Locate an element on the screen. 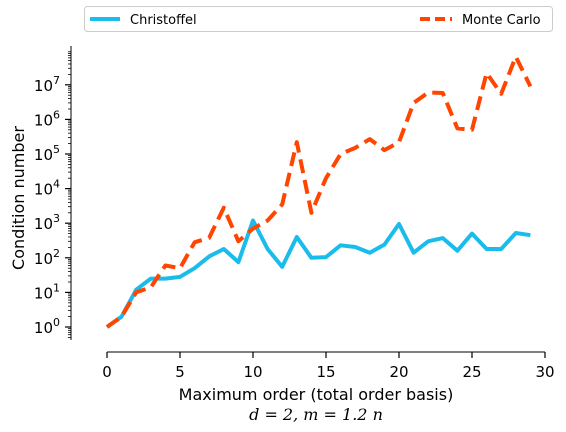  x-tick-label: 5 is located at coordinates (180, 372).